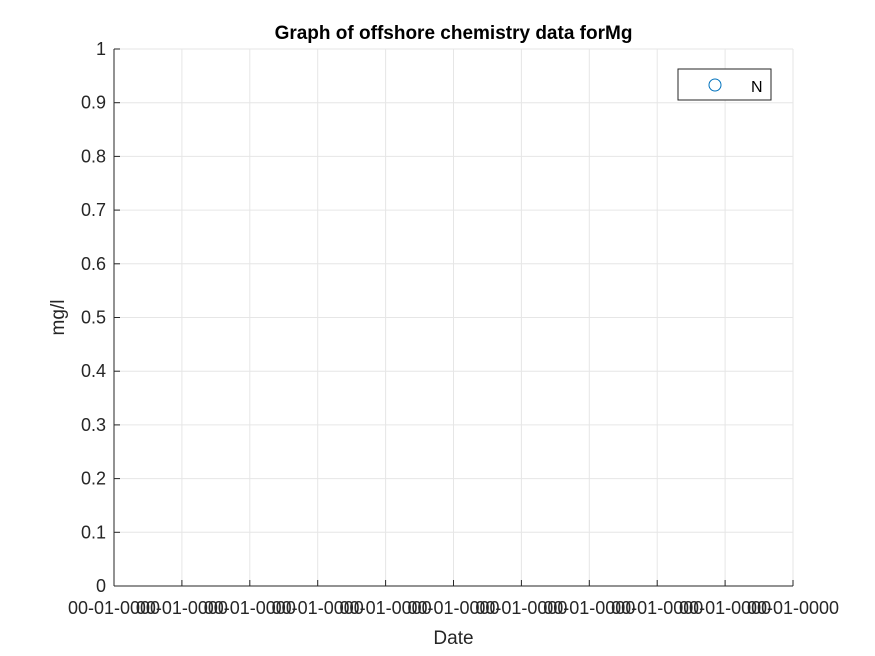 The image size is (875, 656). What do you see at coordinates (93, 210) in the screenshot?
I see `y-tick-label: 0.7` at bounding box center [93, 210].